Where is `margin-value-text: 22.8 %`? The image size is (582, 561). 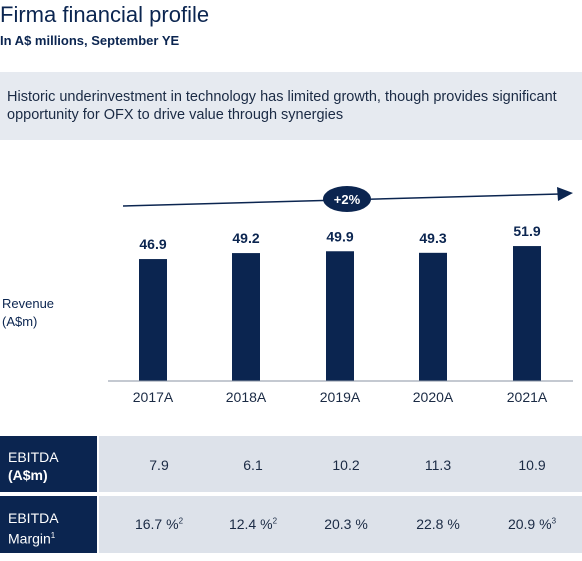 margin-value-text: 22.8 % is located at coordinates (438, 524).